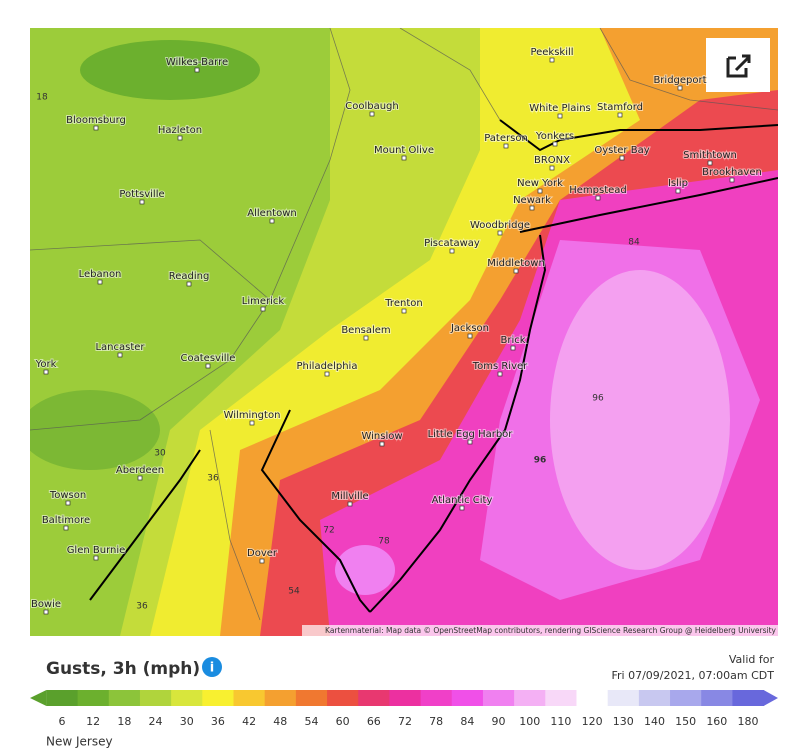 This screenshot has height=754, width=807. I want to click on city-label: Brick, so click(512, 340).